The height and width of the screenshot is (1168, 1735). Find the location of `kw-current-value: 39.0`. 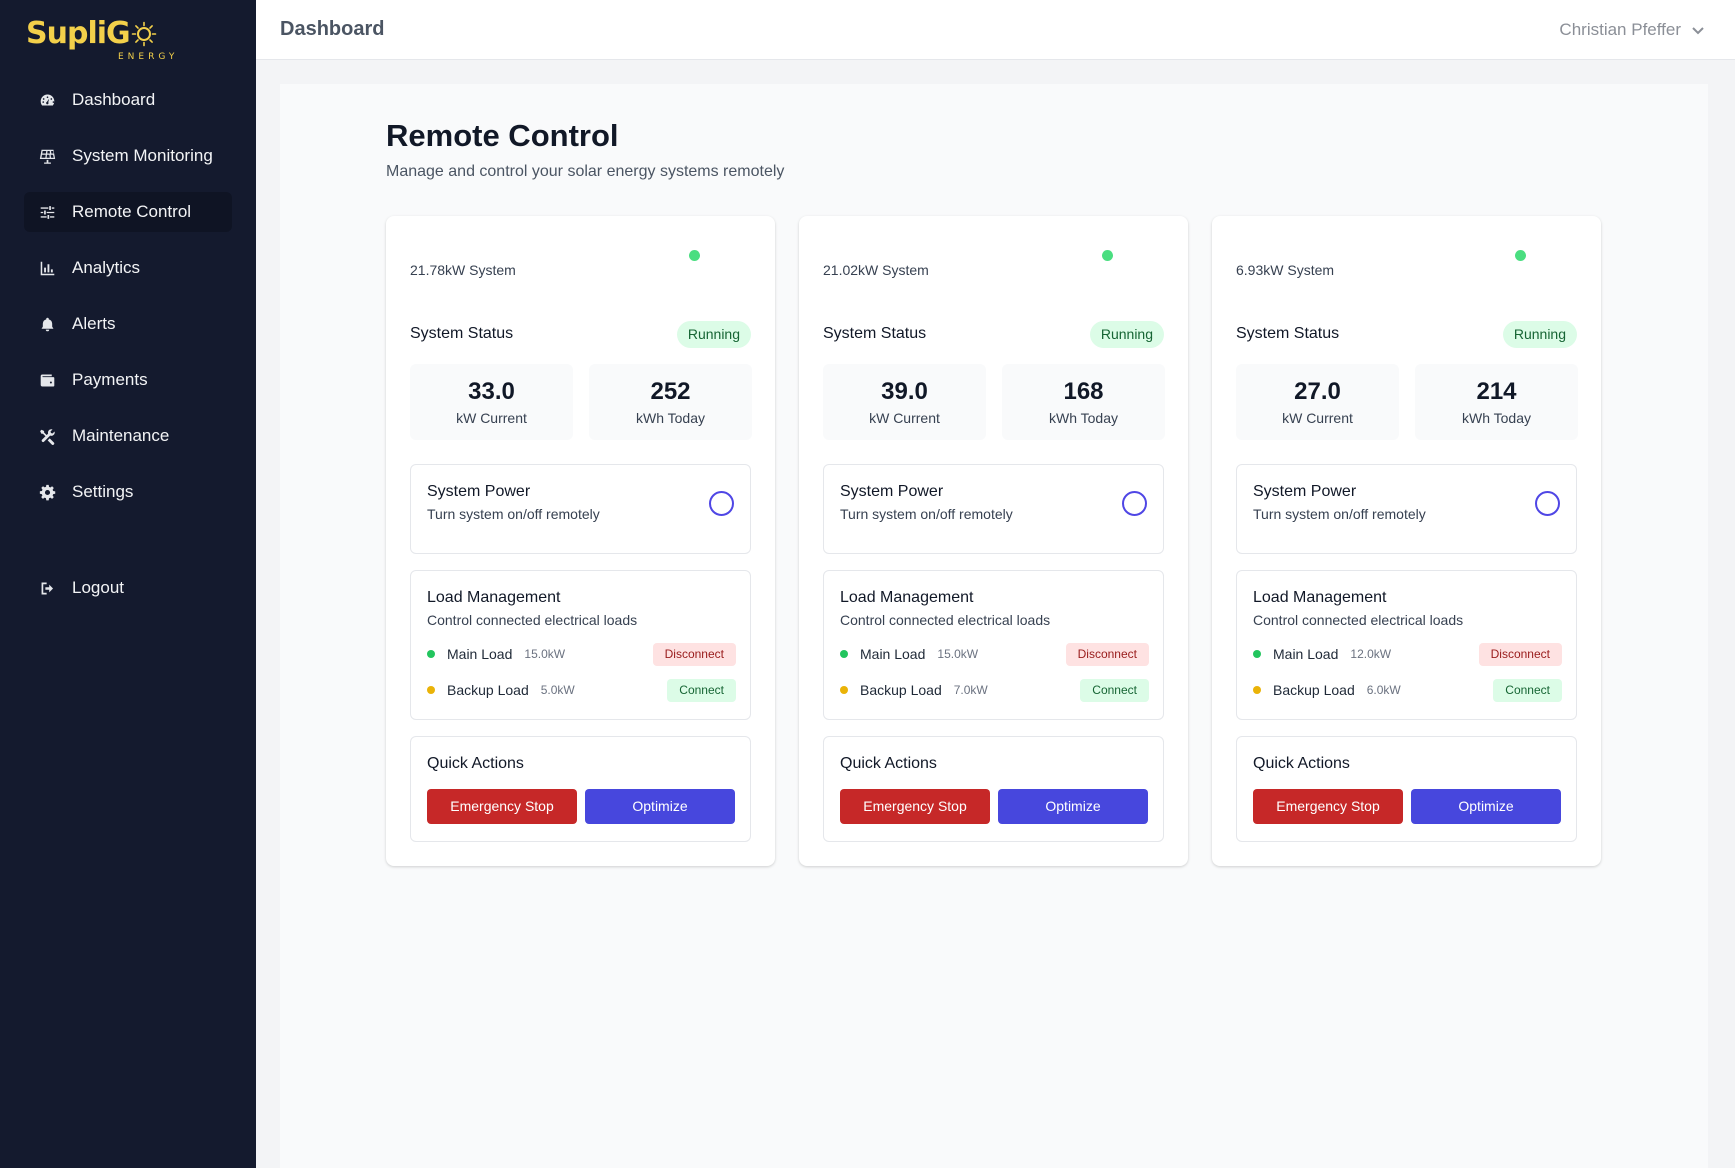

kw-current-value: 39.0 is located at coordinates (904, 391).